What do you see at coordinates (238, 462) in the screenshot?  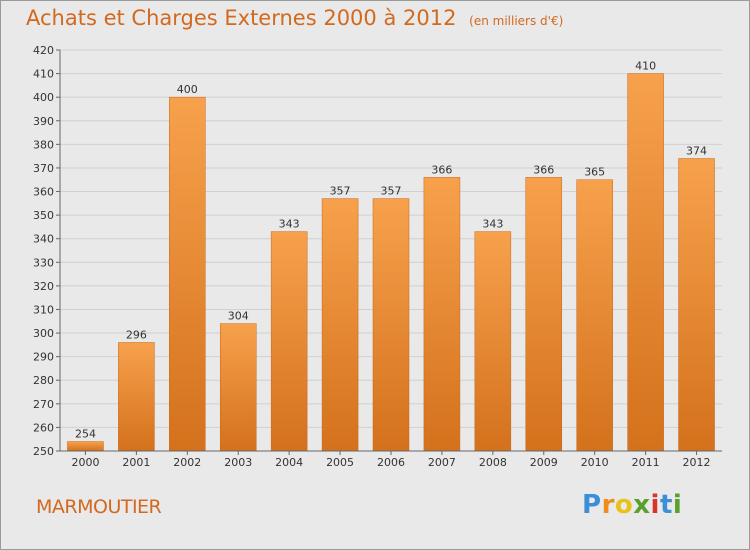 I see `x-tick-label-2003: 2003` at bounding box center [238, 462].